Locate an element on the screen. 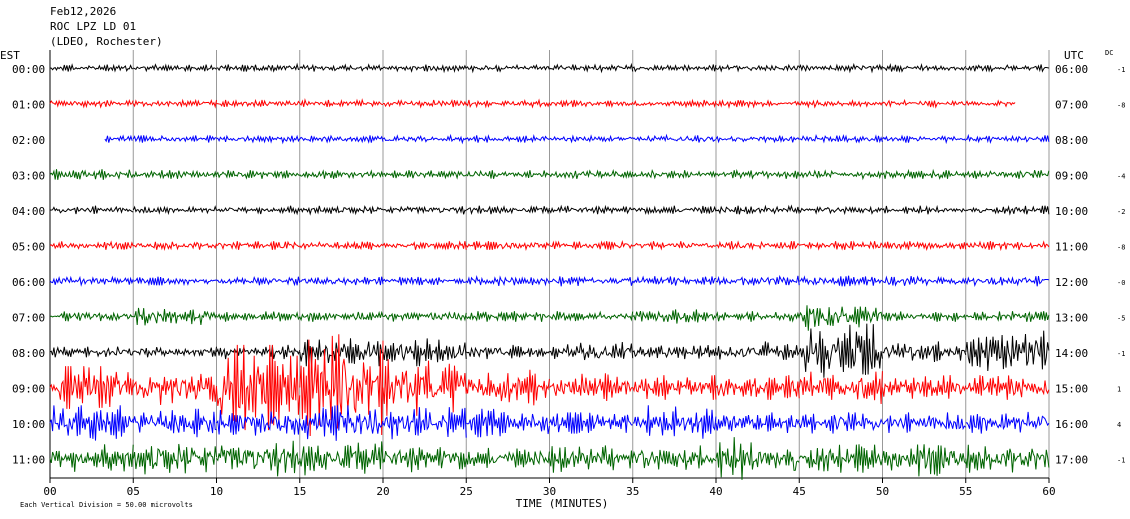  left-axis-label: EST is located at coordinates (10, 55).